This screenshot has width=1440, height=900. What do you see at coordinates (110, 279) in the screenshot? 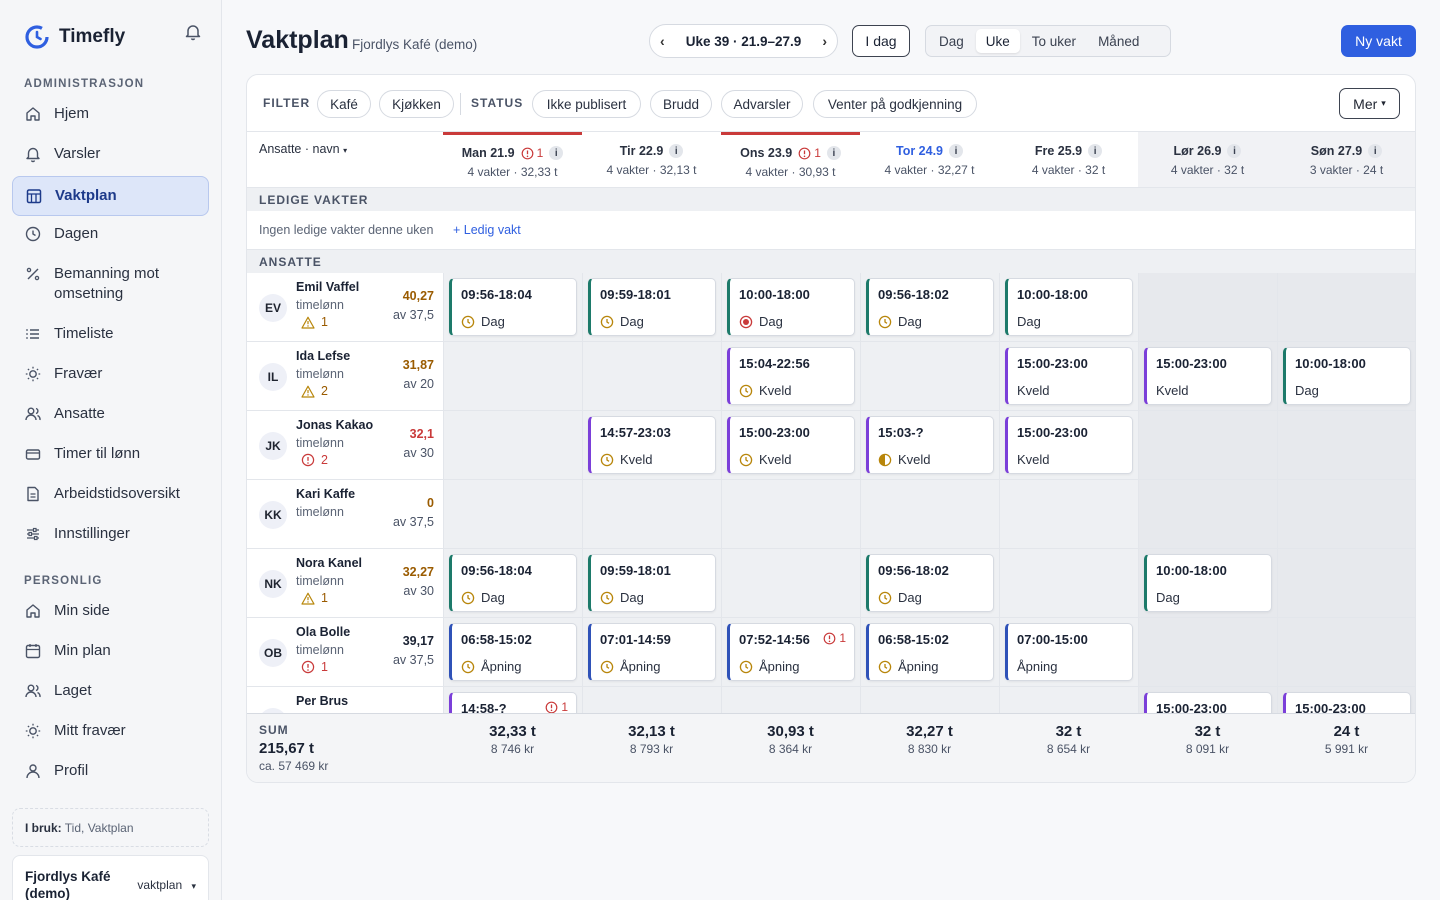
I see `sidebar-item-bemanning-mot-omsetning: Bemanning mot omsetning` at bounding box center [110, 279].